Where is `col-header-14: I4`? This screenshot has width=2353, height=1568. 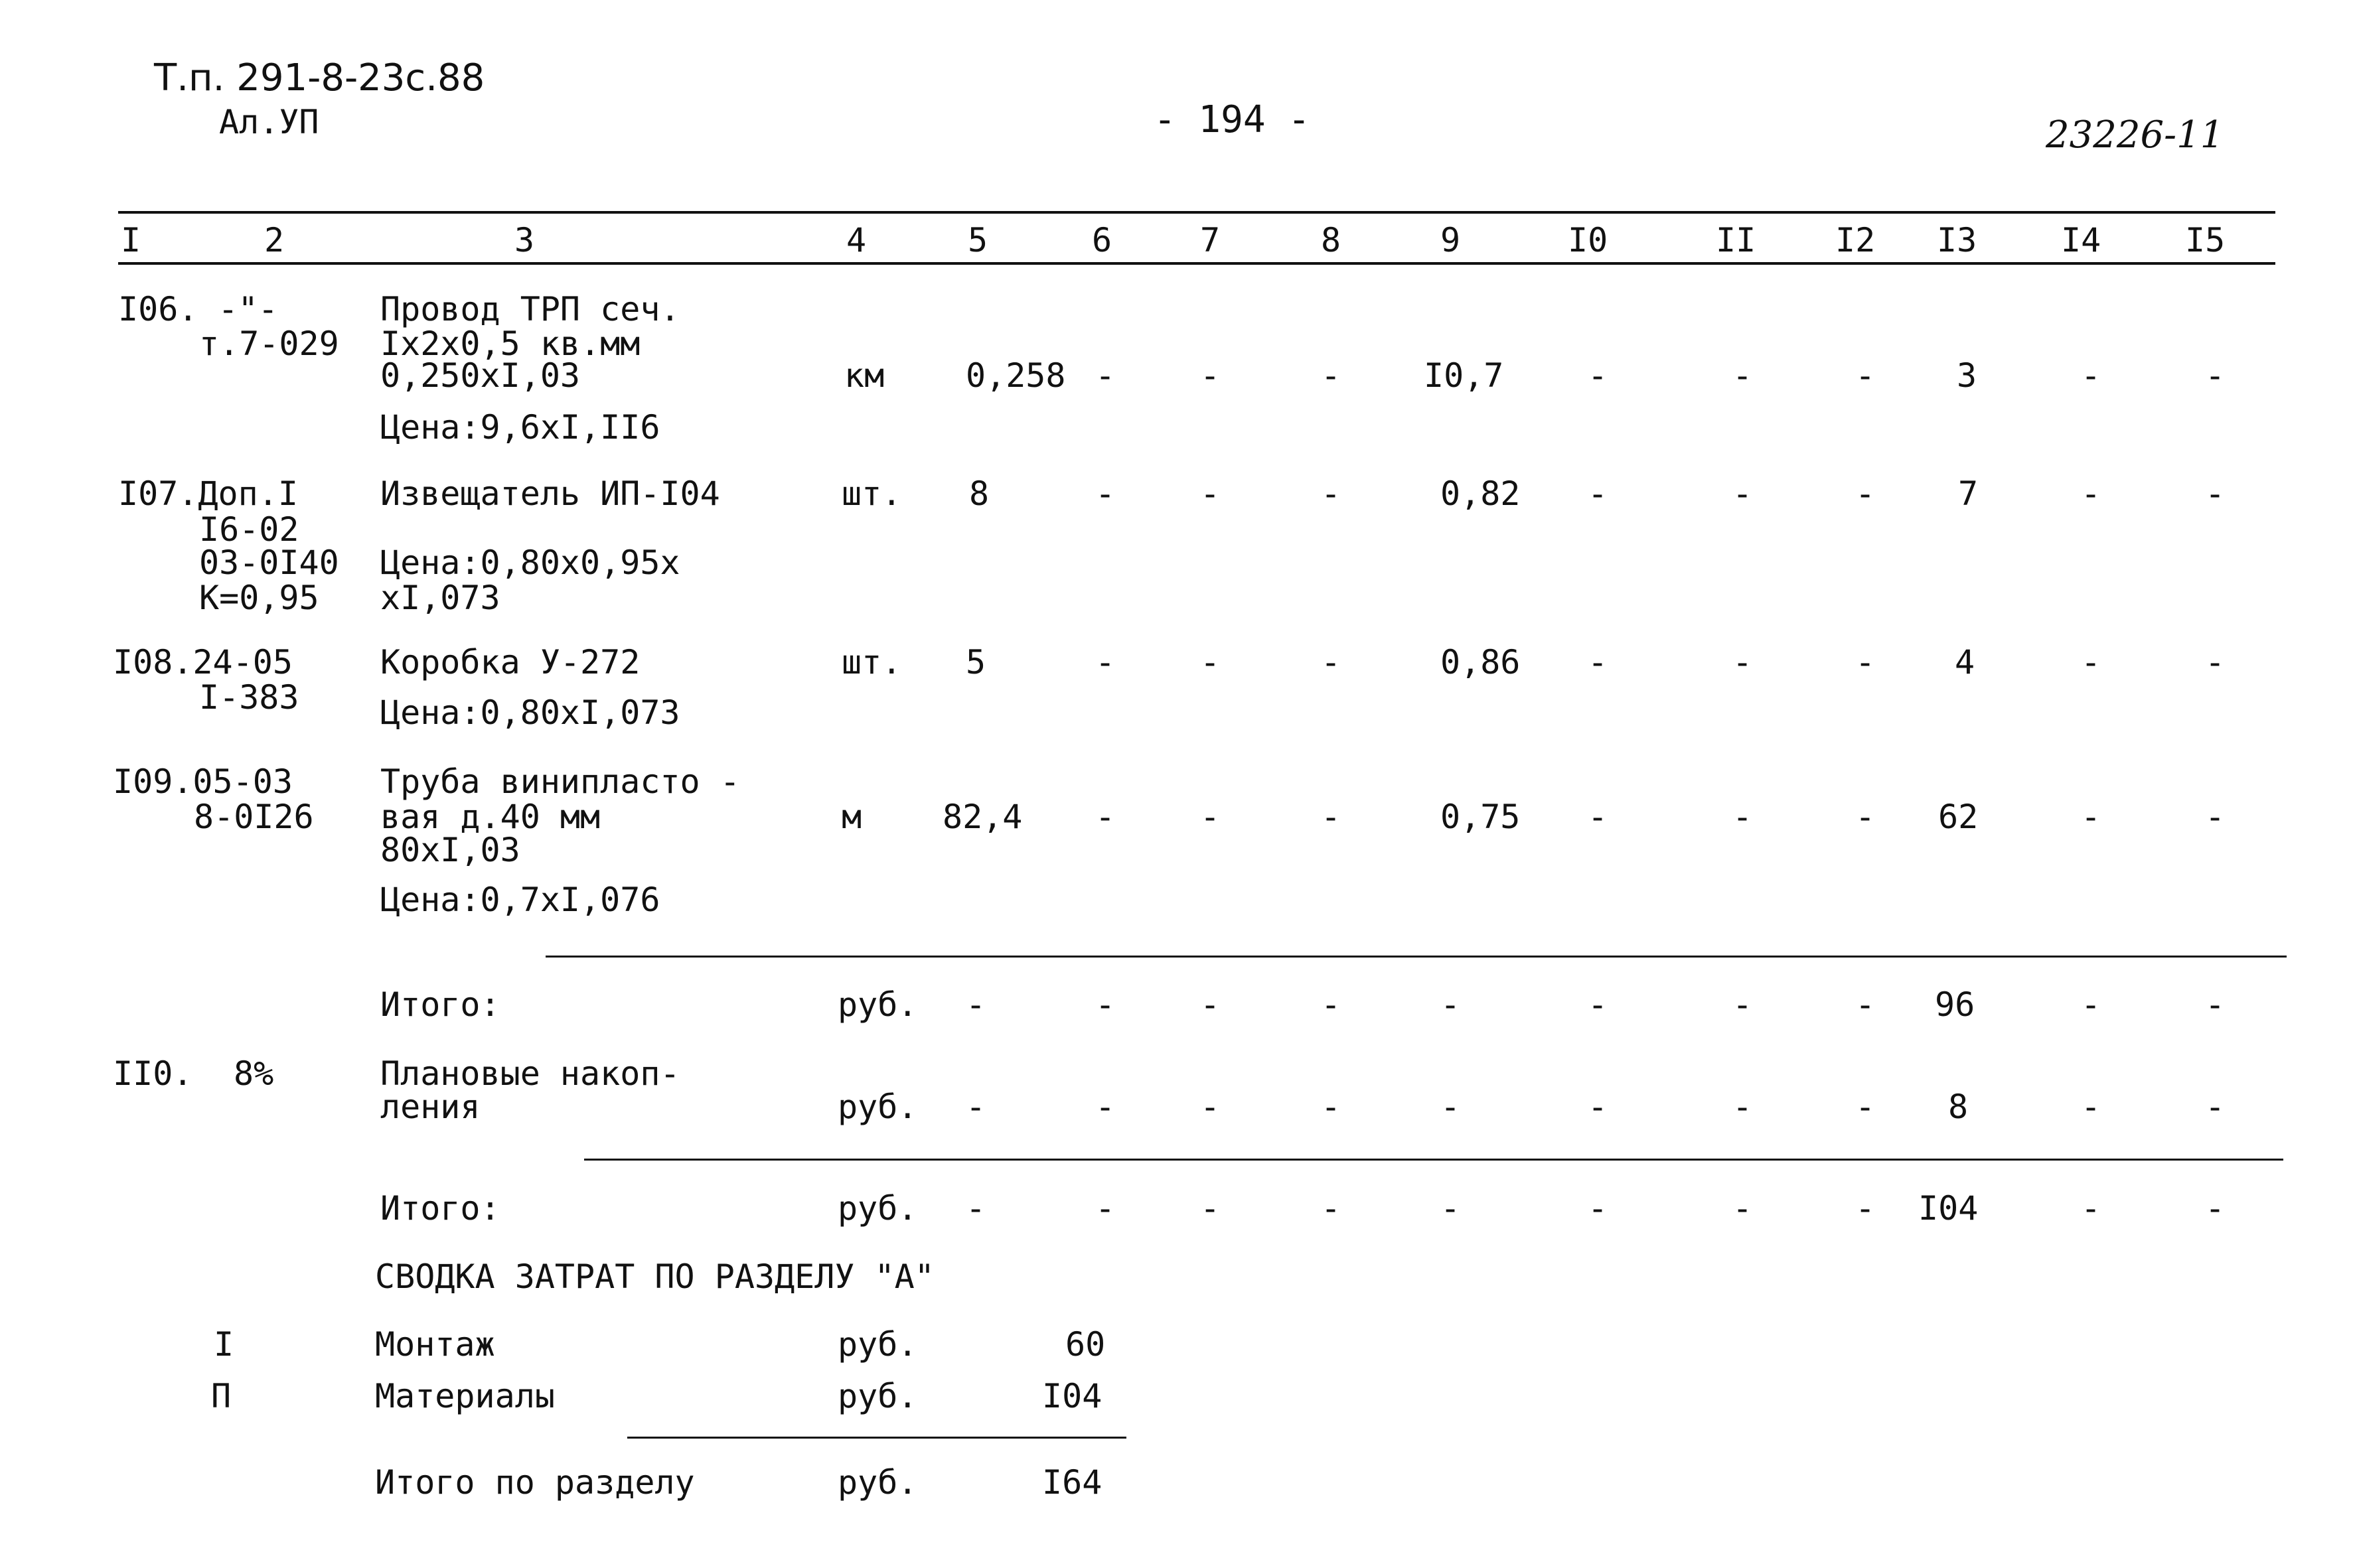 col-header-14: I4 is located at coordinates (2081, 240).